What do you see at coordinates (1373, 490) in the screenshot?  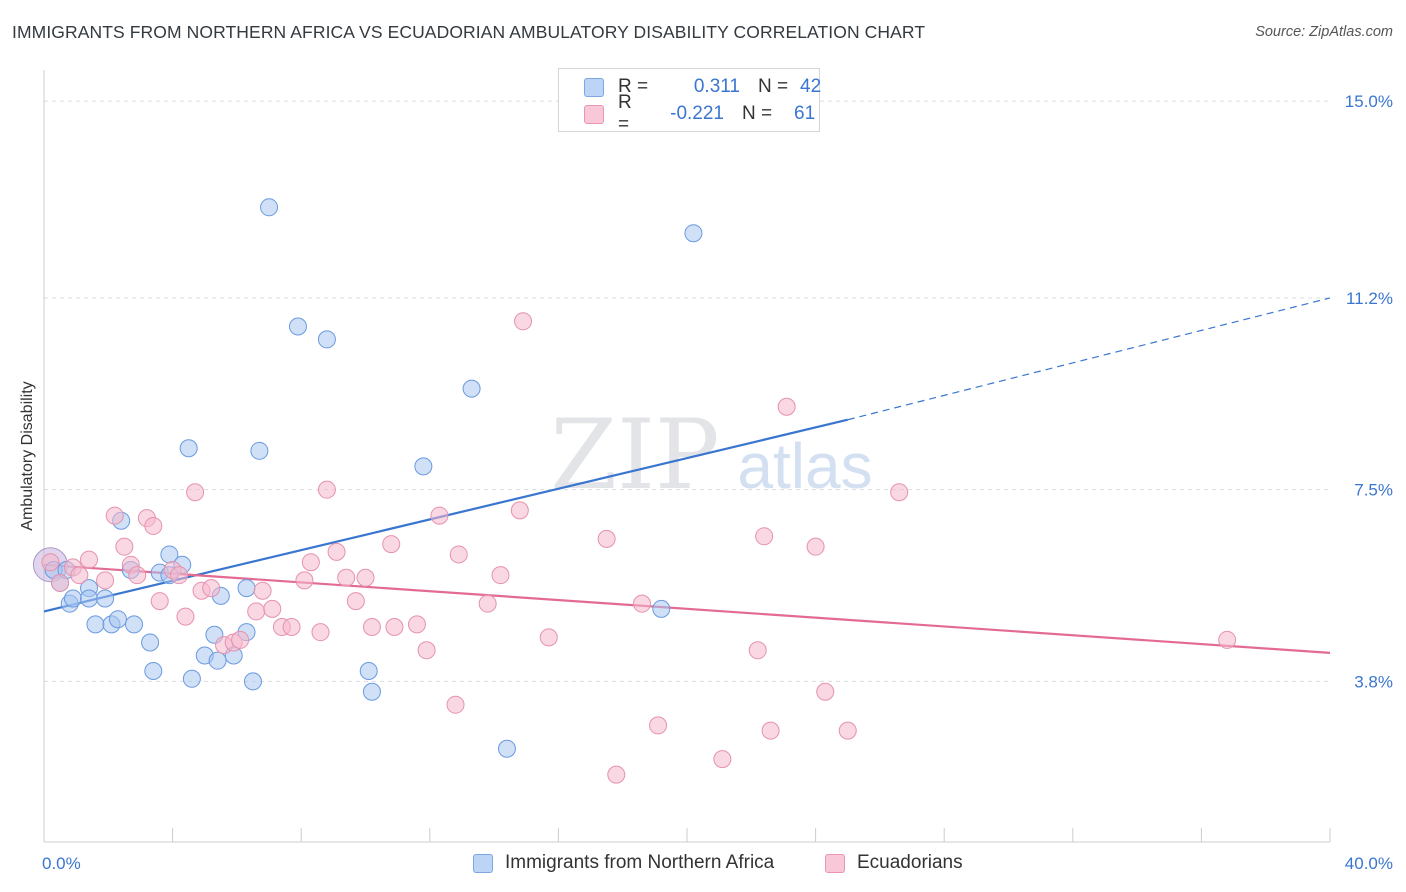 I see `y-tick-label: 7.5%` at bounding box center [1373, 490].